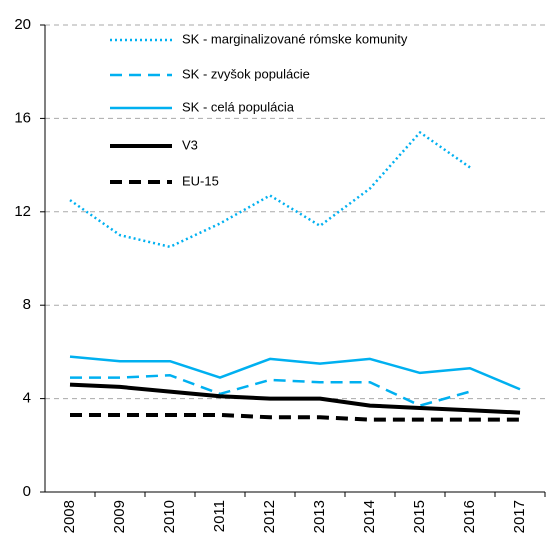 The width and height of the screenshot is (549, 545). Describe the element at coordinates (27, 398) in the screenshot. I see `y-tick-label: 4` at that location.